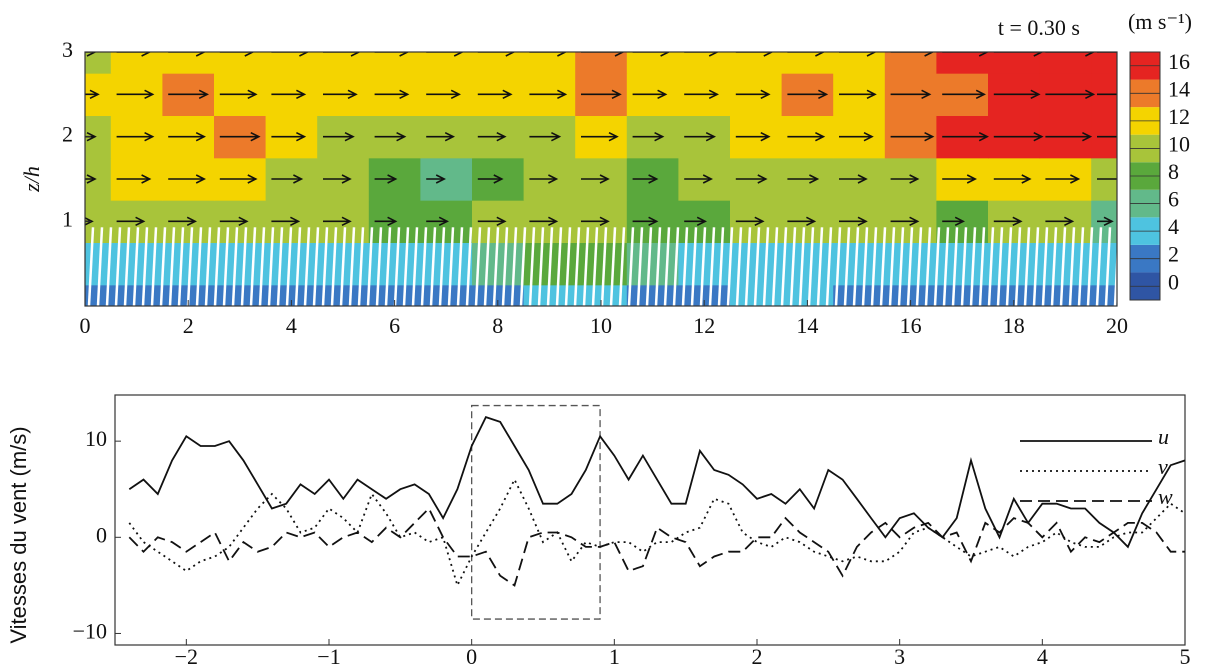  I want to click on colorbar-tick-label: 2, so click(1173, 254).